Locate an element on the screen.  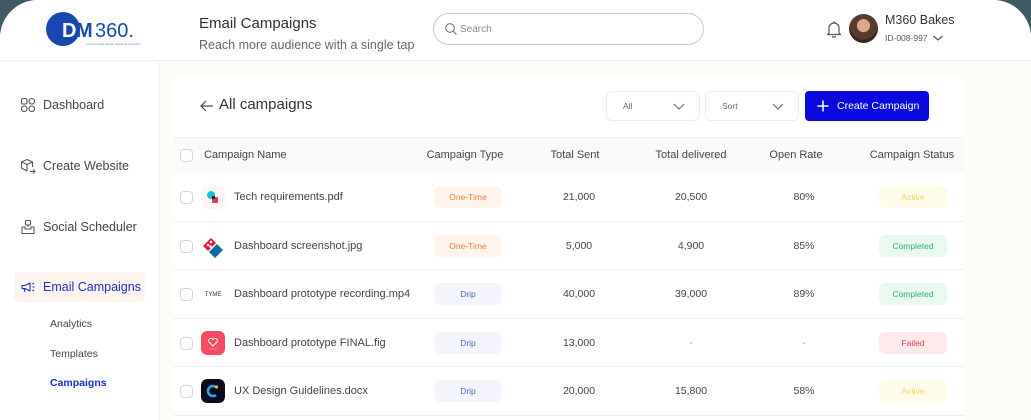
logo-letter-m: M is located at coordinates (84, 31).